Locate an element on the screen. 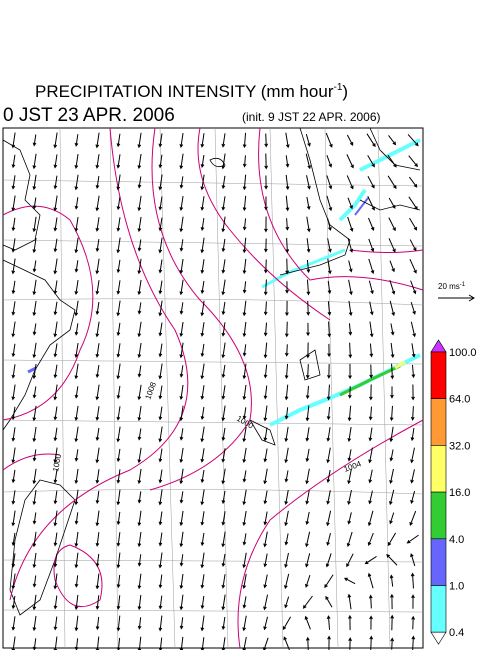  colorbar-label: 32.0 is located at coordinates (459, 446).